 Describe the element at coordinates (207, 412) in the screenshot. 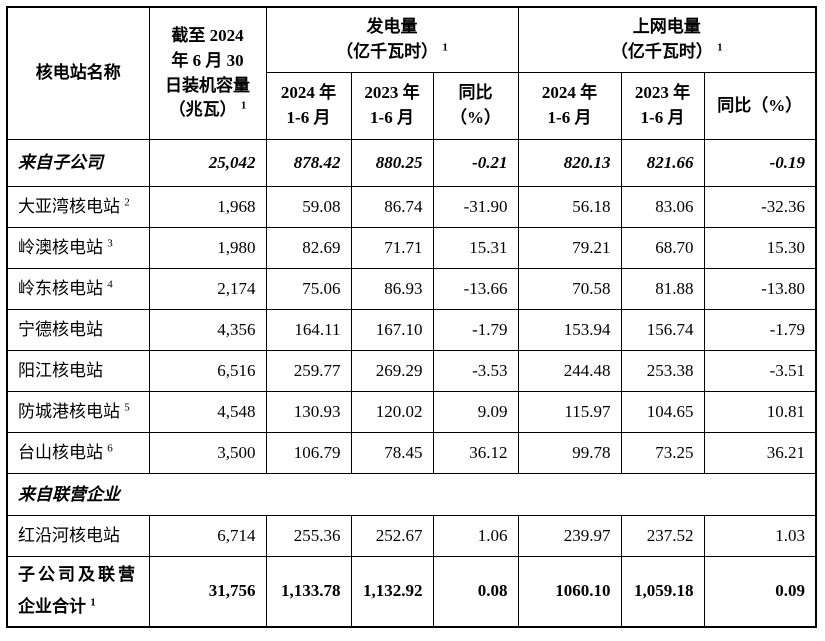

I see `value-cell: 4,548` at that location.